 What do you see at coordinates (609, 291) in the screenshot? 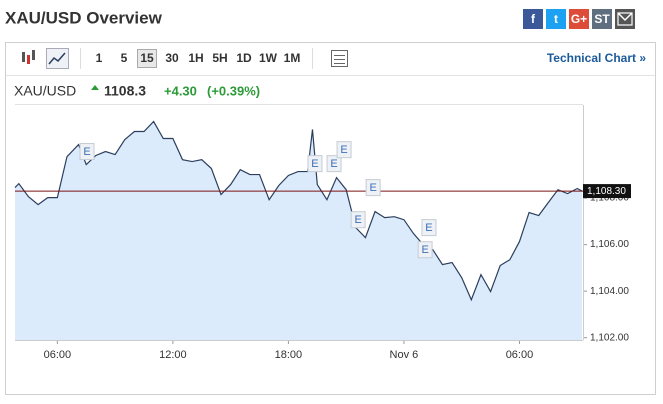
I see `y-tick-label: 1,104.00` at bounding box center [609, 291].